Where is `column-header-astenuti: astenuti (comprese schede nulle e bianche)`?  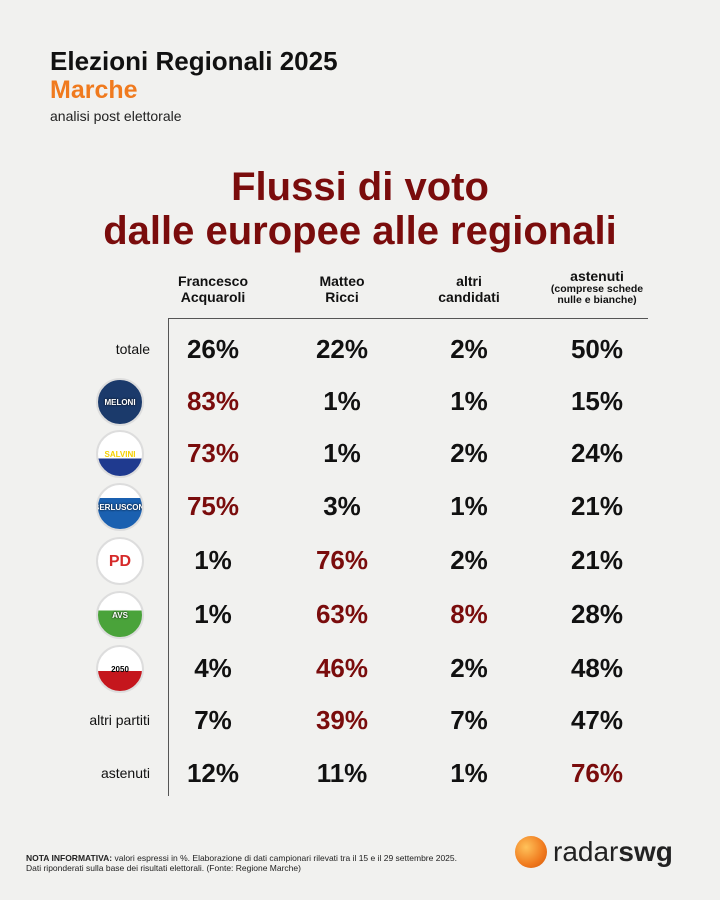
column-header-astenuti: astenuti (comprese schede nulle e bianche) is located at coordinates (597, 287).